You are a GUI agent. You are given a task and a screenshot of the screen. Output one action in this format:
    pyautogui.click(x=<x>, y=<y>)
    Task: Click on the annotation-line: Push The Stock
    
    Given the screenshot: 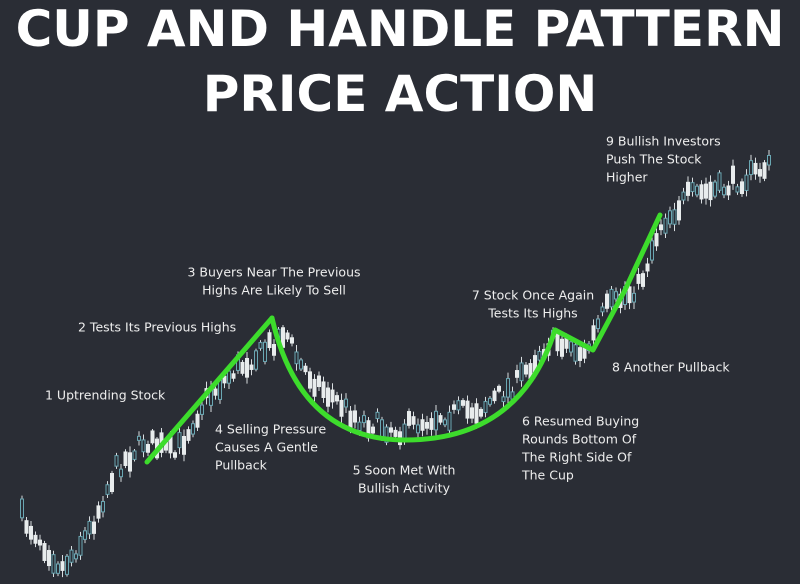 What is the action you would take?
    pyautogui.click(x=654, y=159)
    